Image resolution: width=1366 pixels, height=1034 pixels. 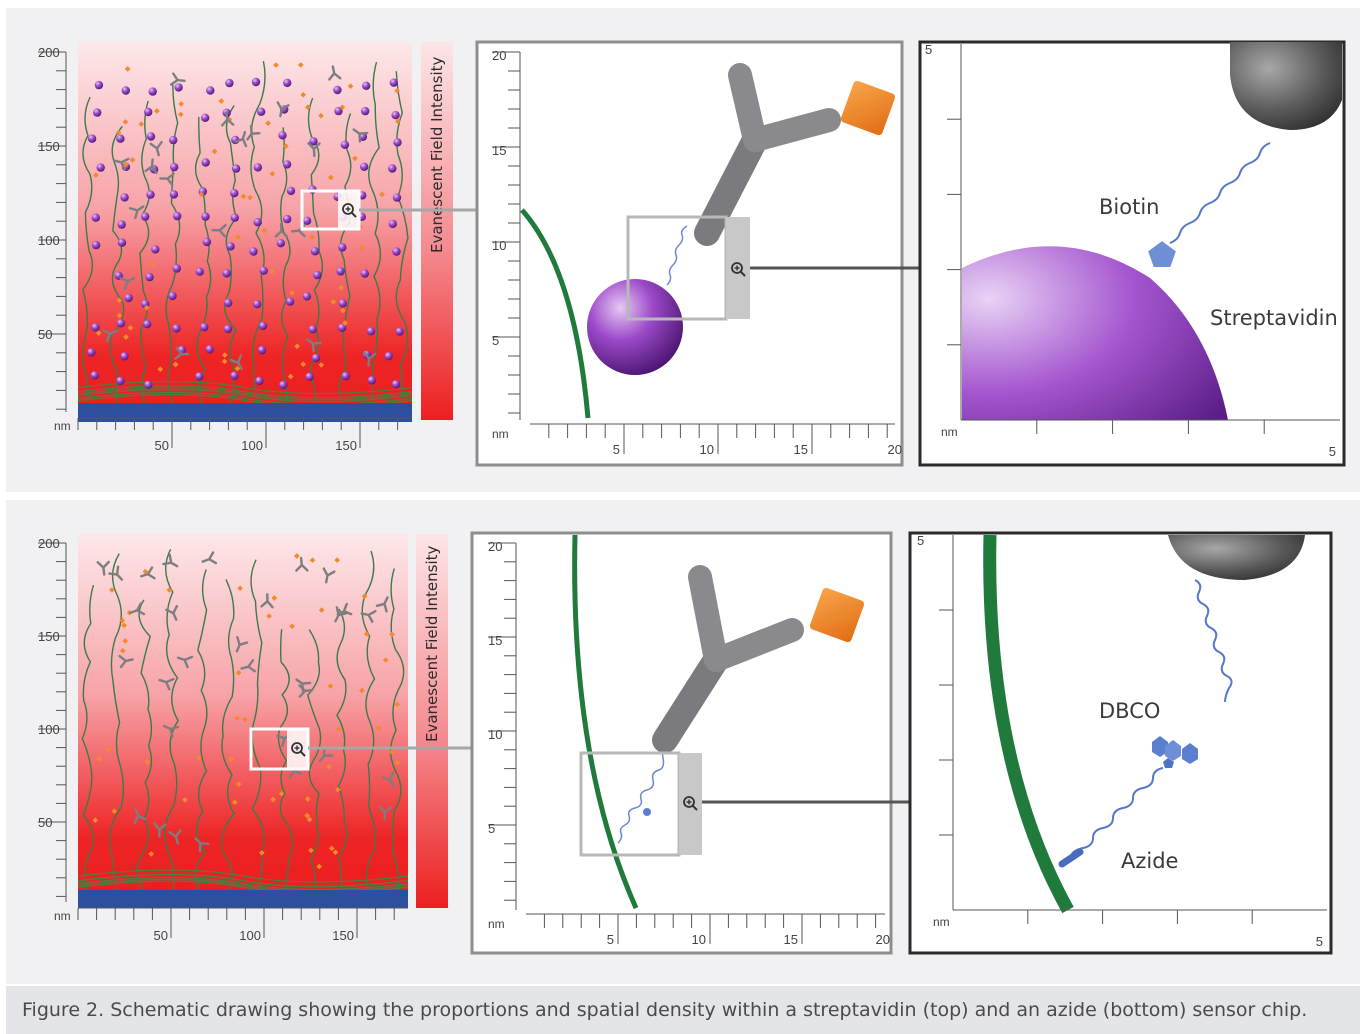 What do you see at coordinates (1220, 193) in the screenshot?
I see `biotin-linker` at bounding box center [1220, 193].